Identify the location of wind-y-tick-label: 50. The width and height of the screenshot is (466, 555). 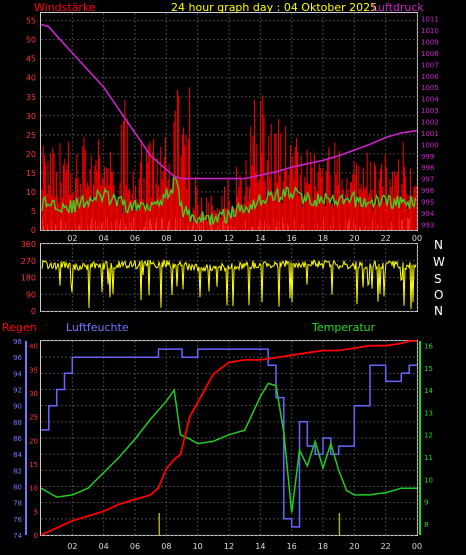
(31, 40).